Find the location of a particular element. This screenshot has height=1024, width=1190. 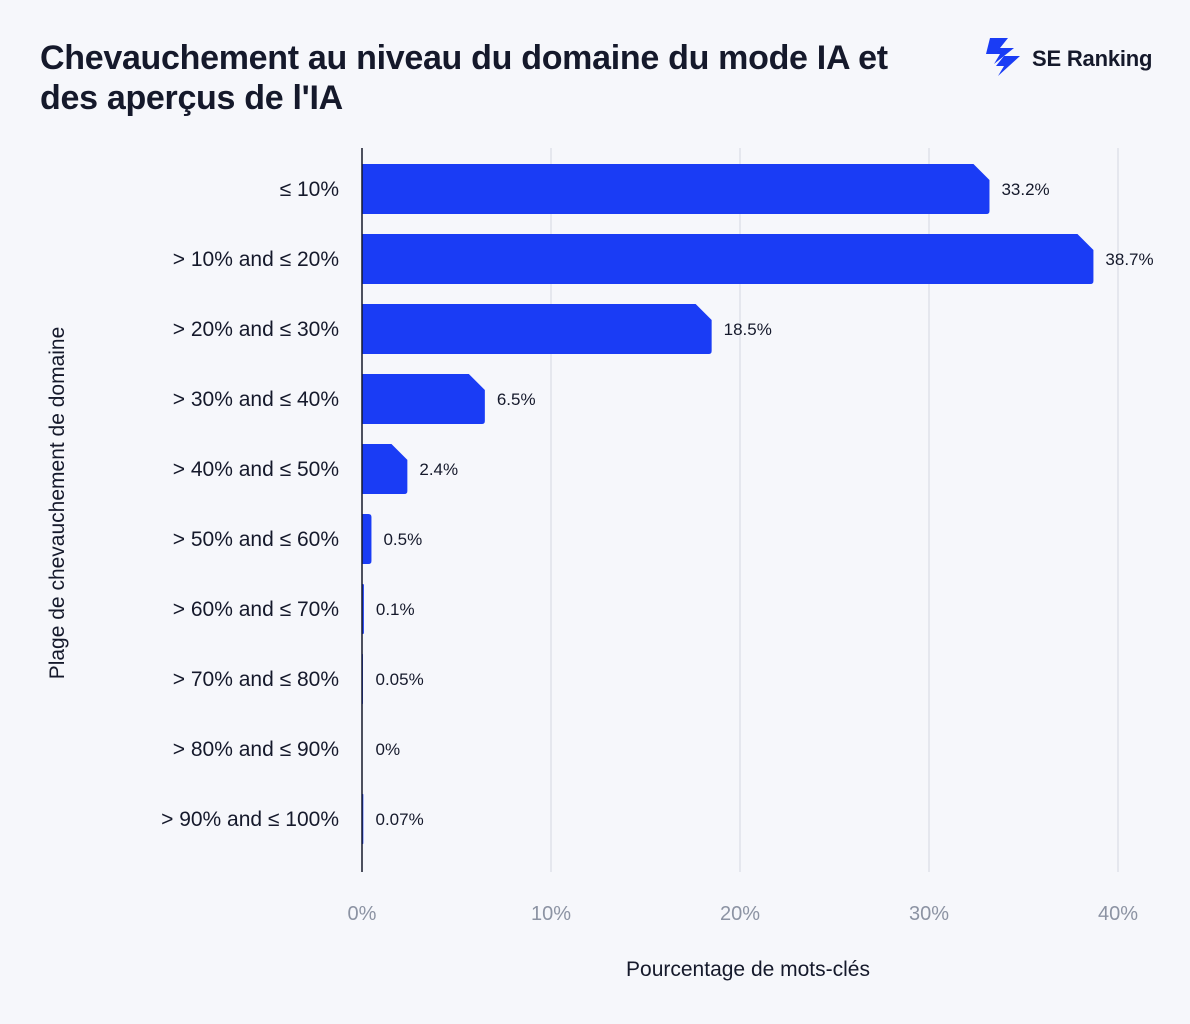

brand-logo: SE Ranking is located at coordinates (1068, 59).